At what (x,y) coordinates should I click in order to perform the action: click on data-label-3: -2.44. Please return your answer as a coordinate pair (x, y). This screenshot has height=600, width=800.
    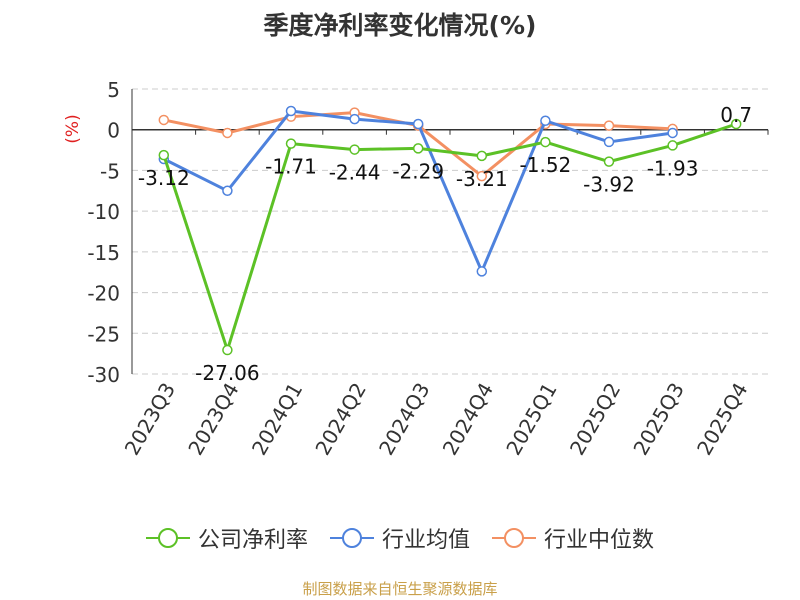
    Looking at the image, I should click on (355, 173).